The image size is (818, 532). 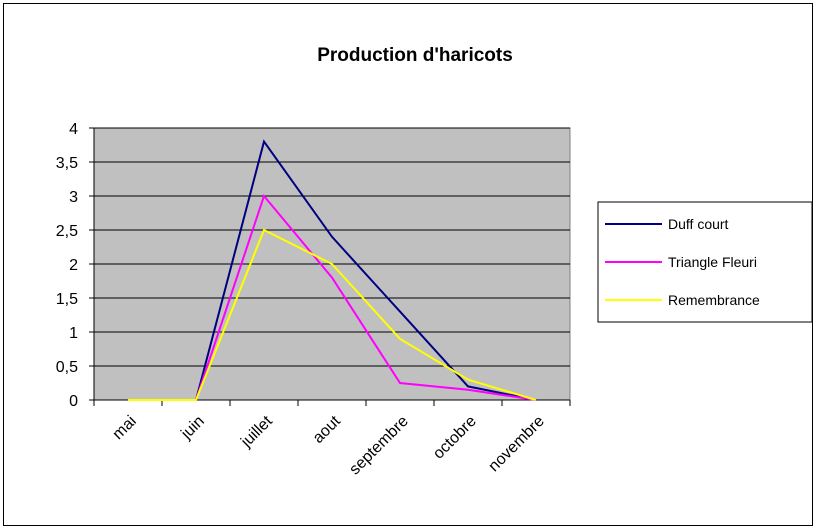 What do you see at coordinates (73, 197) in the screenshot?
I see `y-tick-label: 3` at bounding box center [73, 197].